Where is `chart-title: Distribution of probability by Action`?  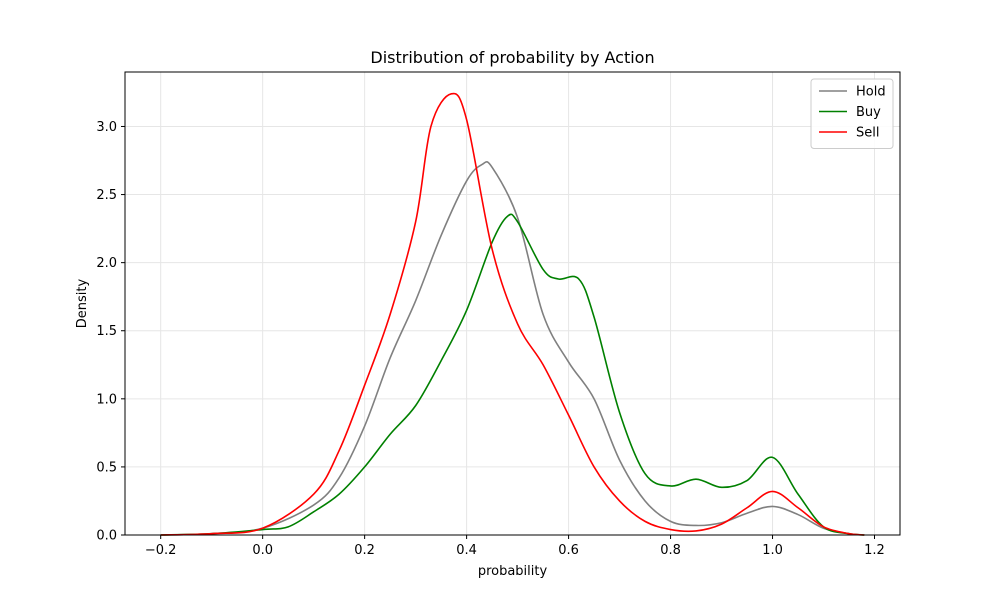 chart-title: Distribution of probability by Action is located at coordinates (512, 57).